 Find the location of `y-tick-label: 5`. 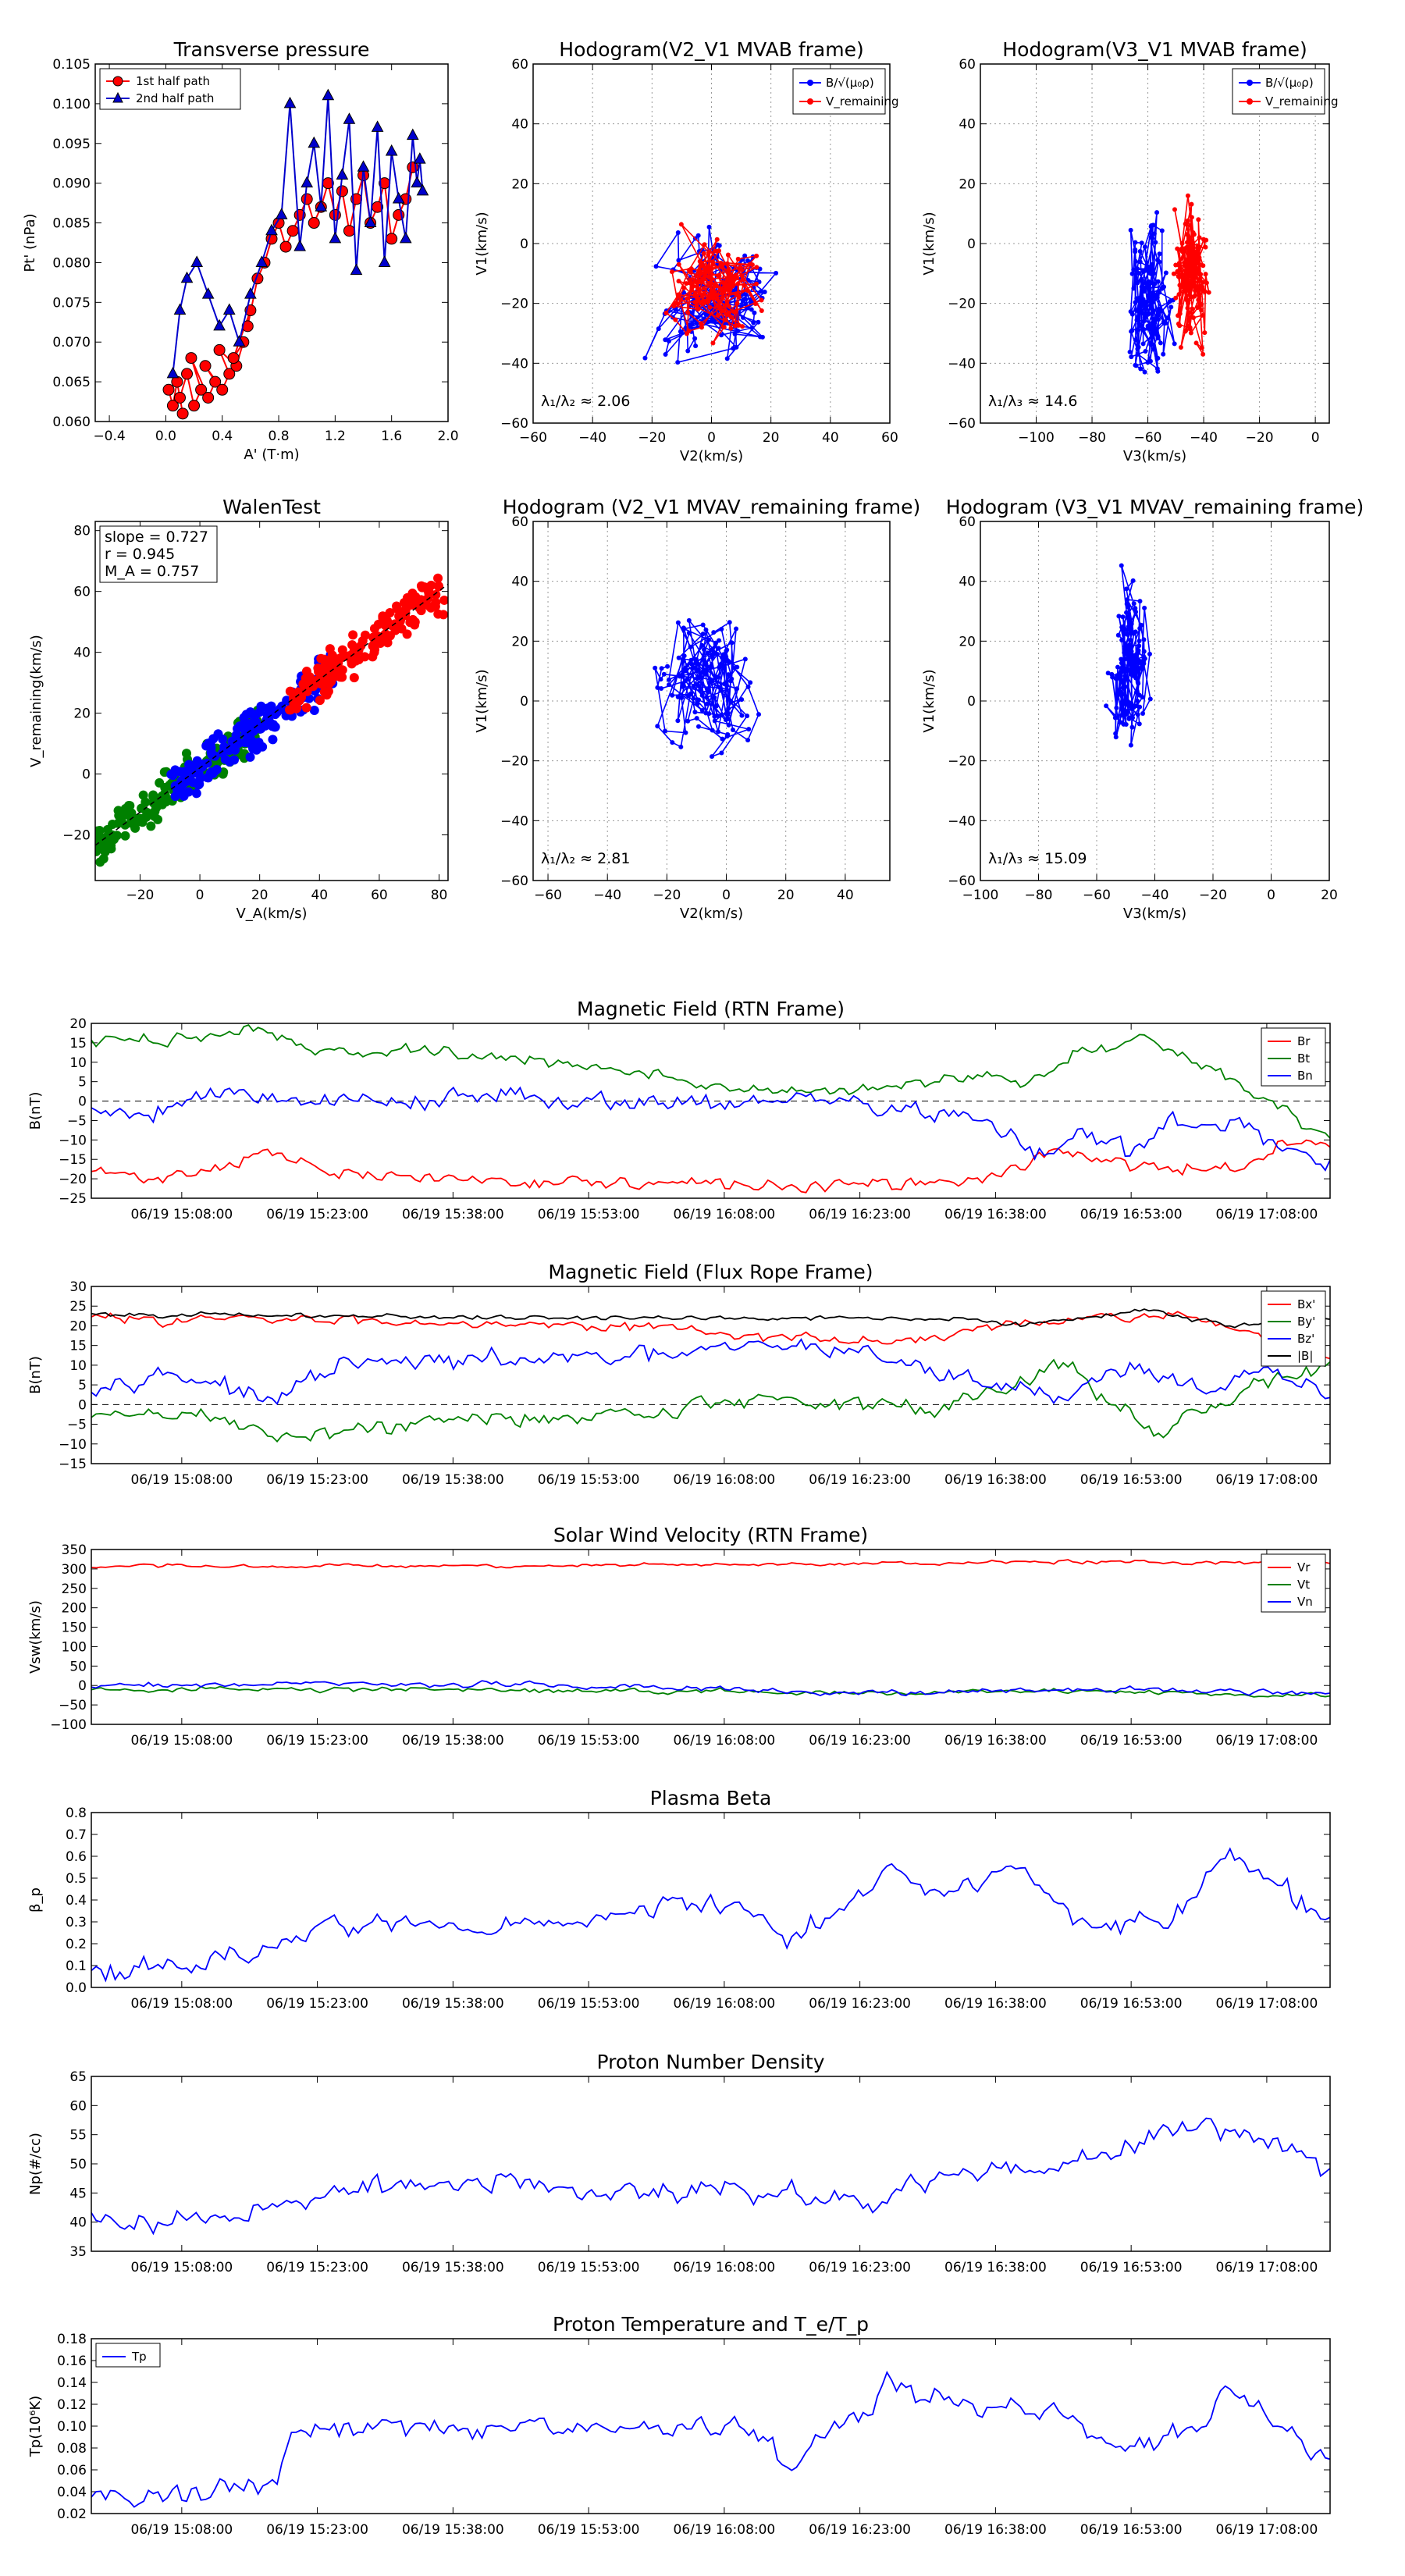

y-tick-label: 5 is located at coordinates (82, 1385).